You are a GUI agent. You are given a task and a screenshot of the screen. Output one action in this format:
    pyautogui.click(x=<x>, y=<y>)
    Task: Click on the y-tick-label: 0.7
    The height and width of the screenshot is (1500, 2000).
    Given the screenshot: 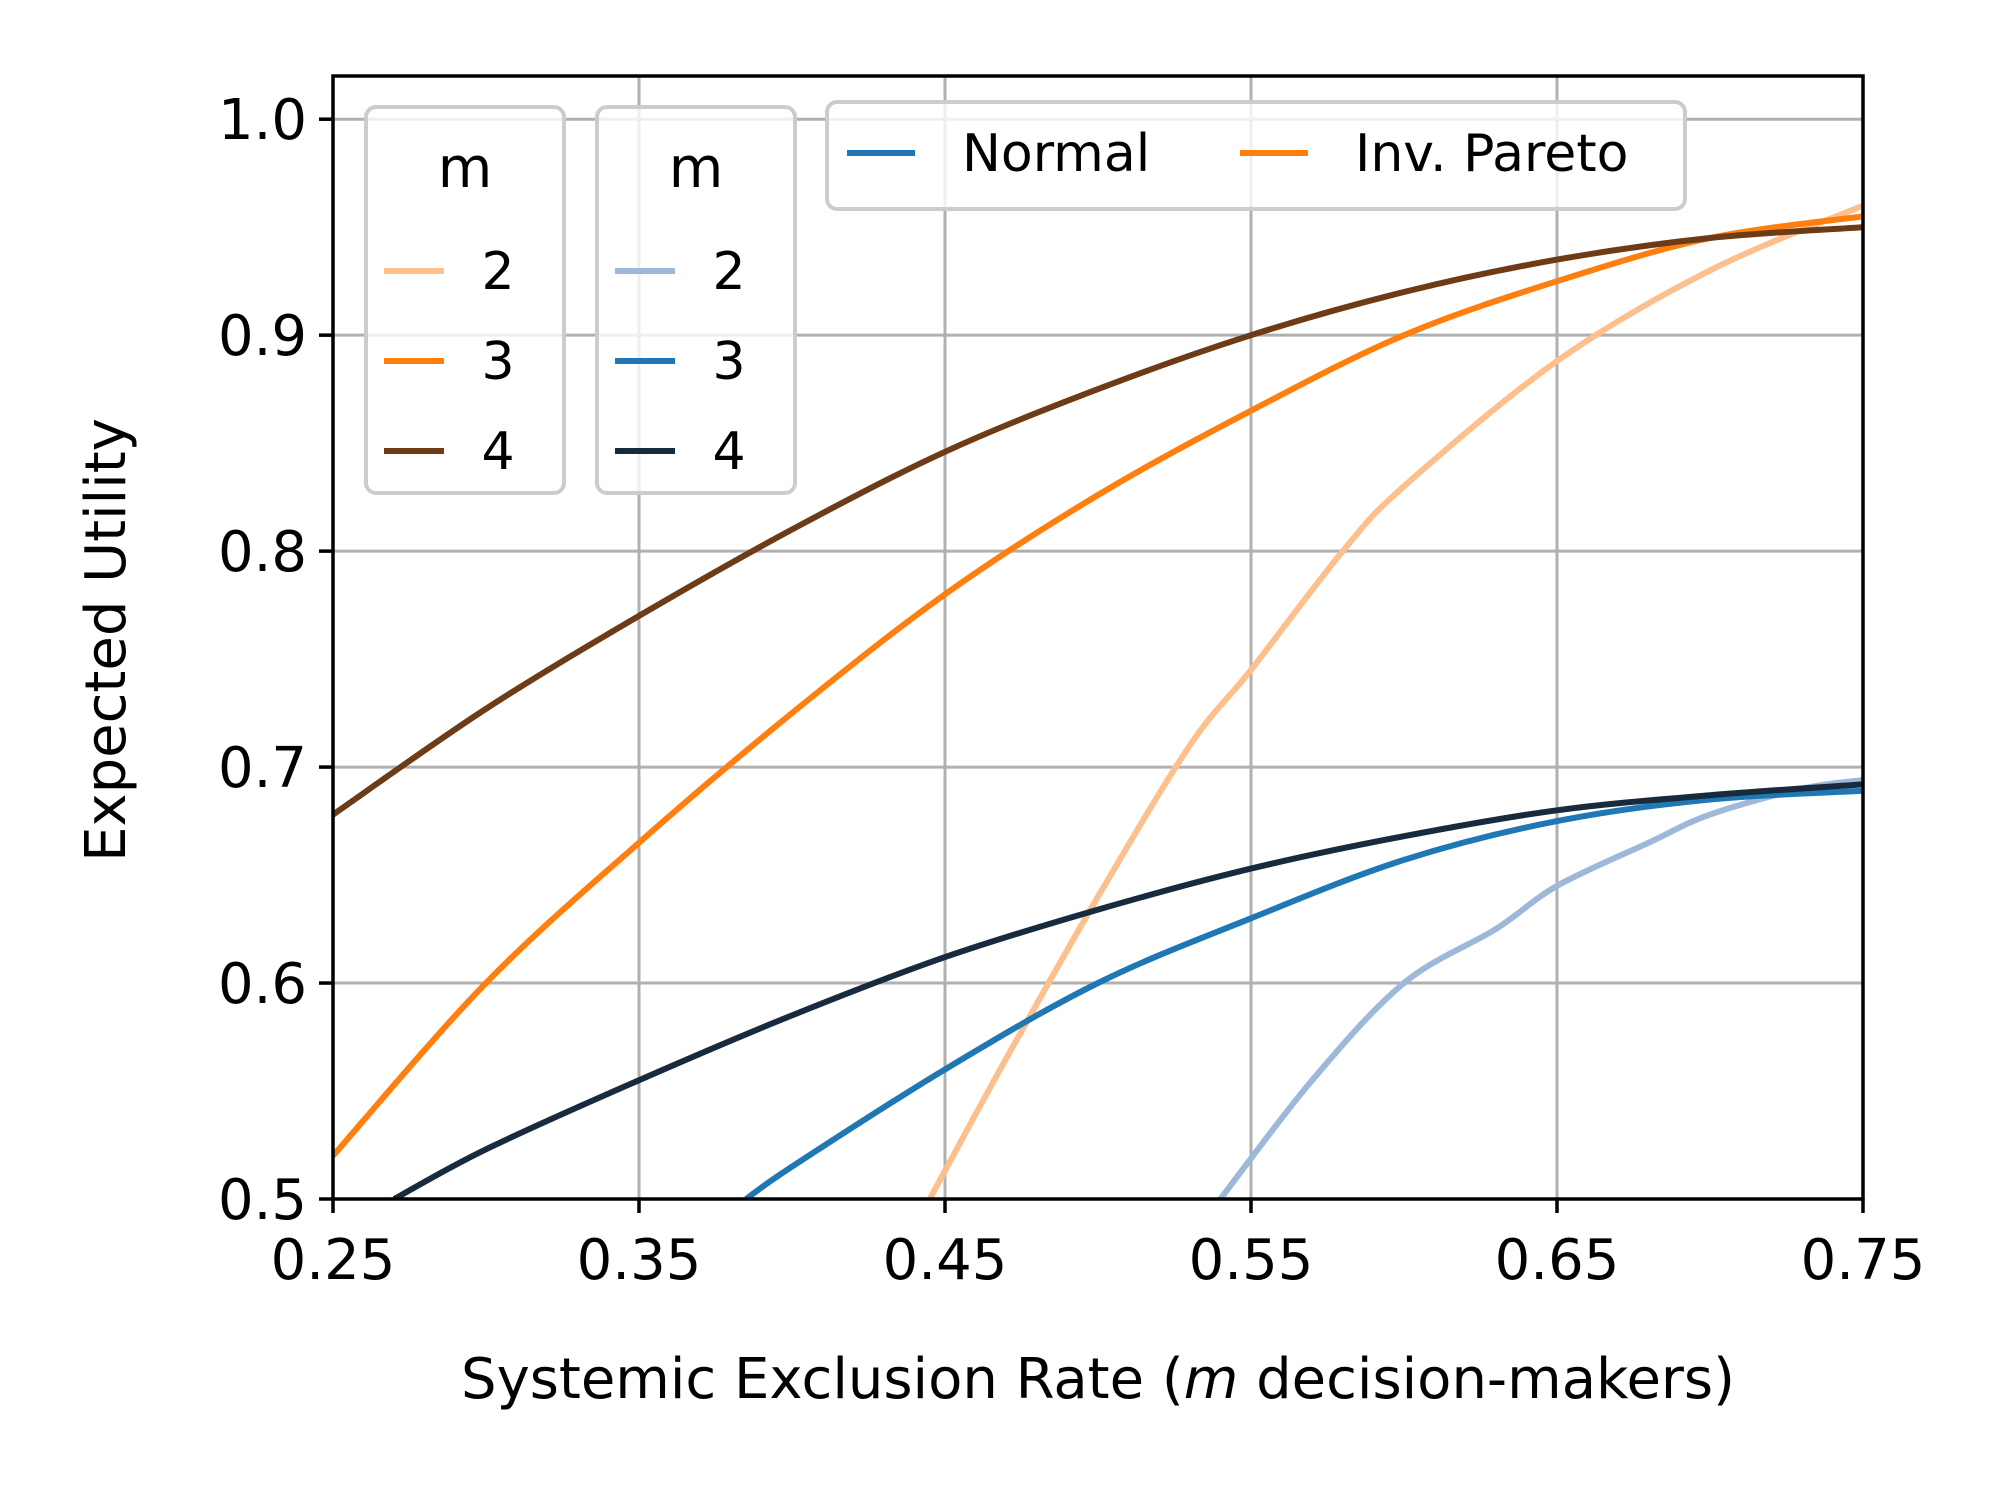 What is the action you would take?
    pyautogui.click(x=262, y=768)
    